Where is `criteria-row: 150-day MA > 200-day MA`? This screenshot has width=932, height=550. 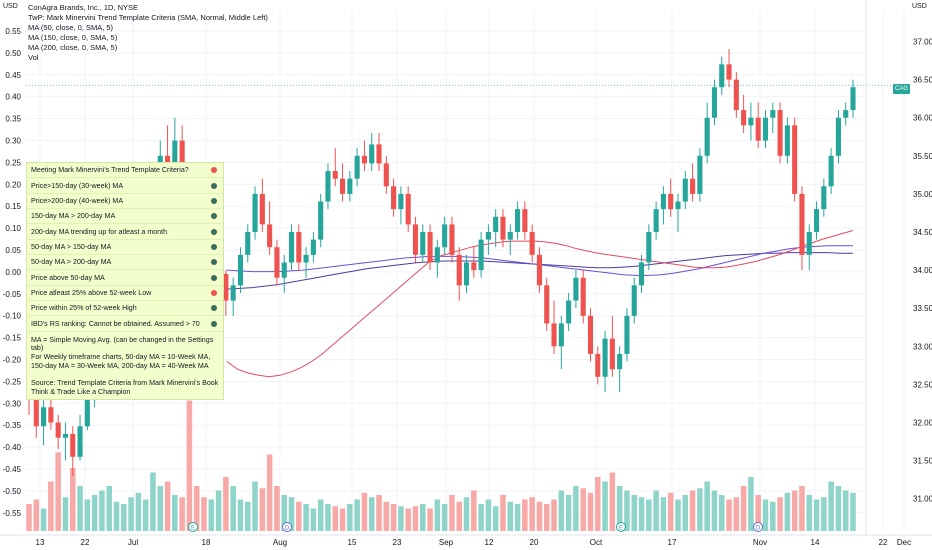 criteria-row: 150-day MA > 200-day MA is located at coordinates (125, 217).